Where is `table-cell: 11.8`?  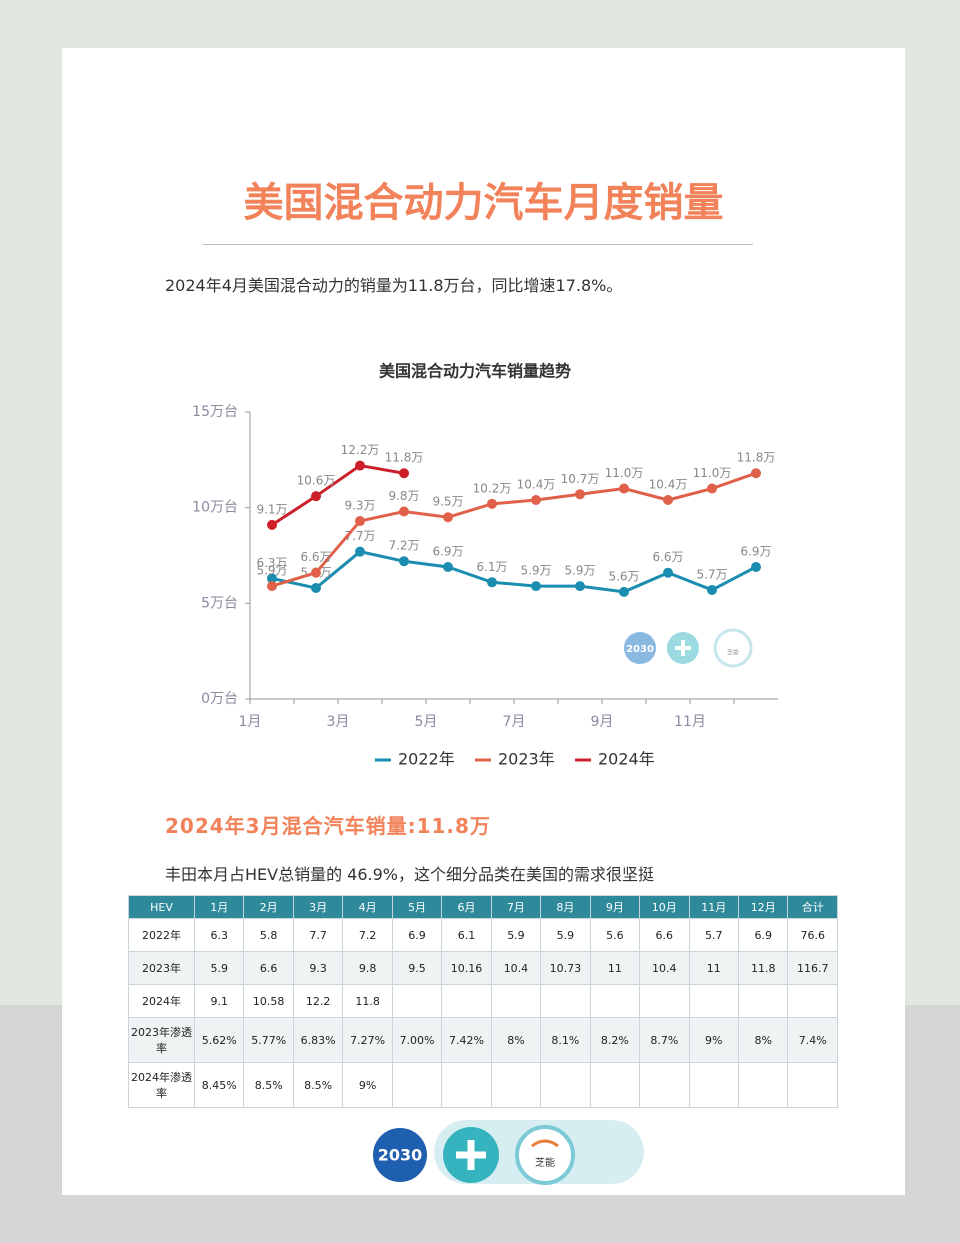 table-cell: 11.8 is located at coordinates (367, 1001).